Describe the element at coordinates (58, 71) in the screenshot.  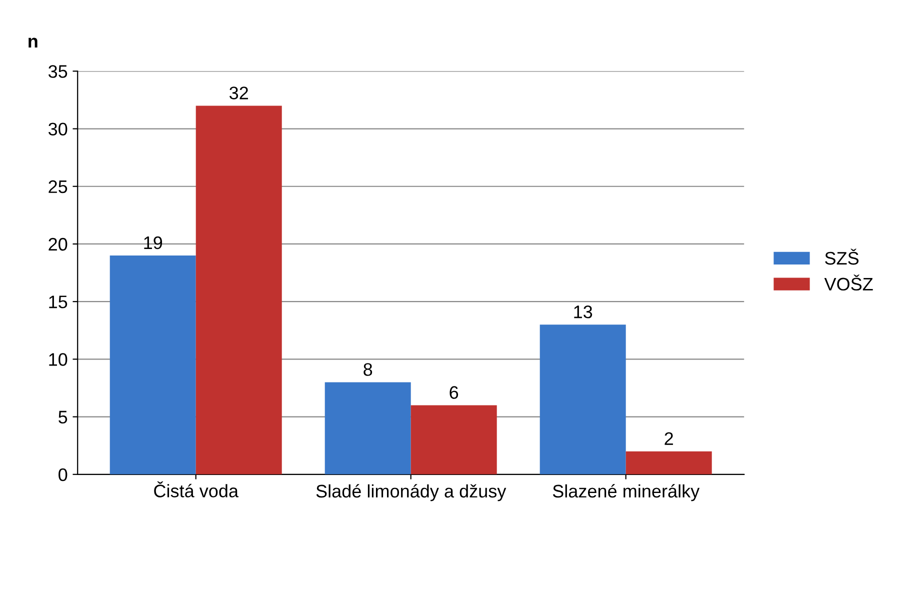
I see `y-tick-label: 35` at that location.